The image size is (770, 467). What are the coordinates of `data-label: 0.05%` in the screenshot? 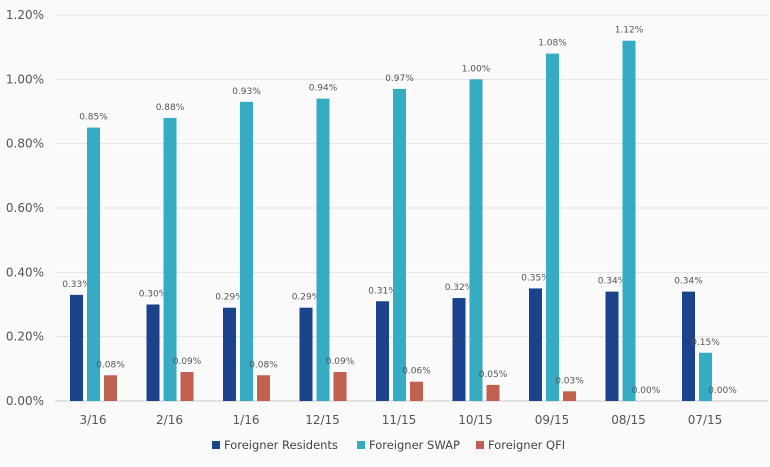 It's located at (493, 375).